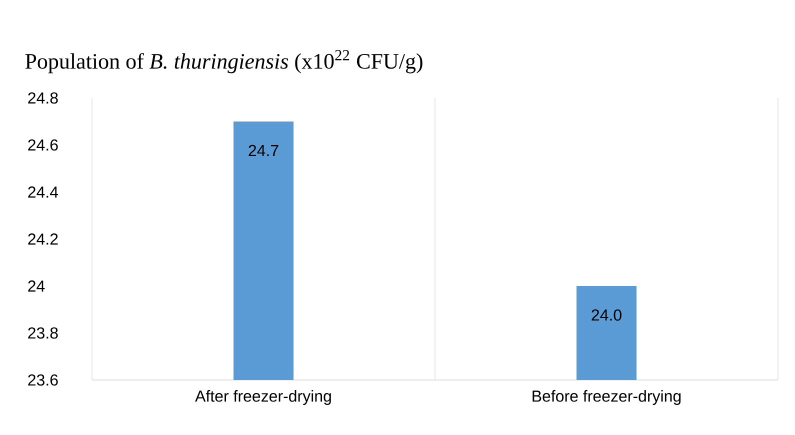 Image resolution: width=795 pixels, height=435 pixels. Describe the element at coordinates (43, 145) in the screenshot. I see `y-tick-label: 24.6` at that location.